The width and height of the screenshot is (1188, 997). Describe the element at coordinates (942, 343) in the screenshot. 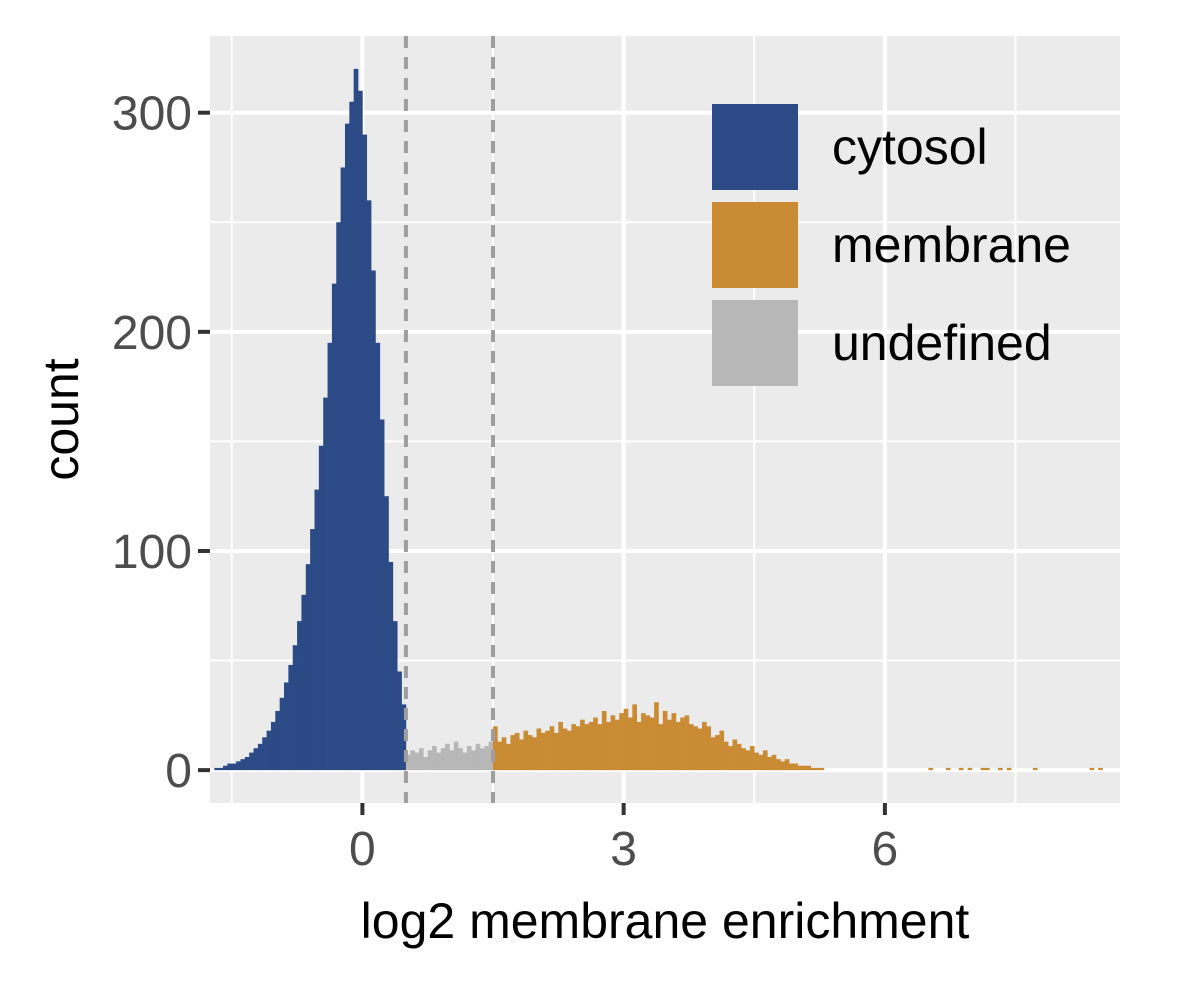

I see `legend-label-undefined: undefined` at that location.